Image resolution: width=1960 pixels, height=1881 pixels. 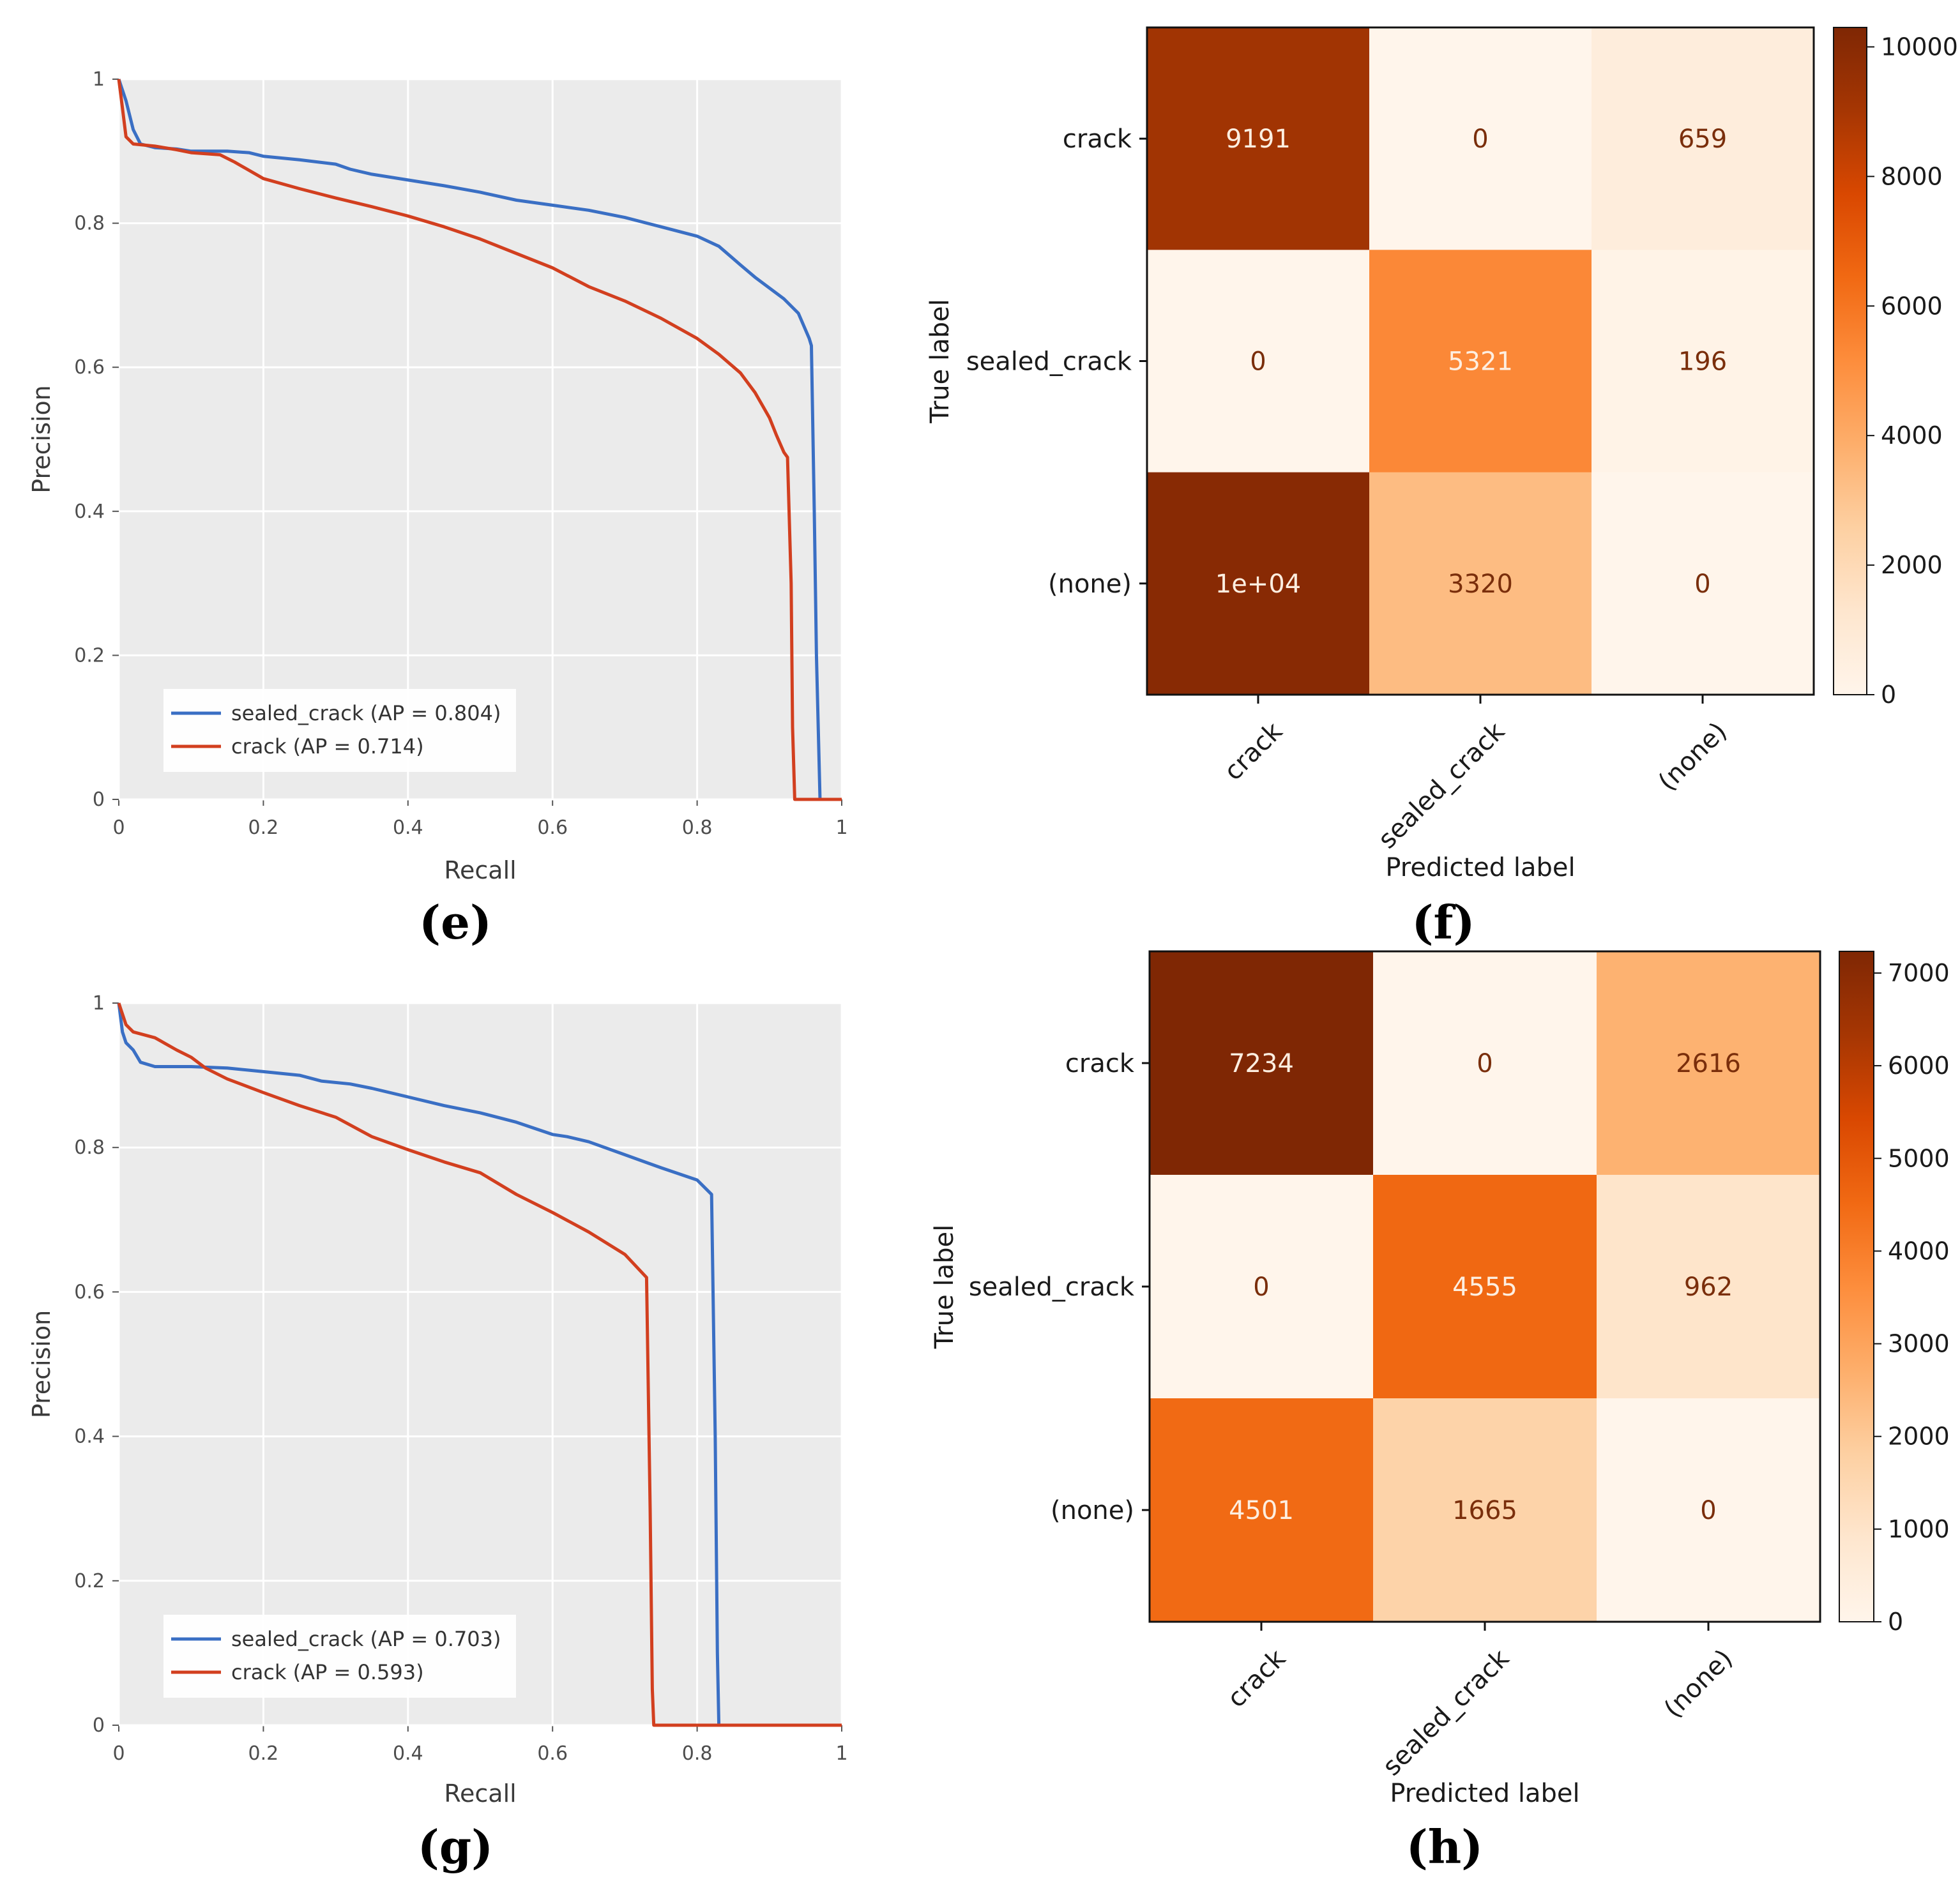 I want to click on colorbar-tick-label: 10000, so click(x=1919, y=47).